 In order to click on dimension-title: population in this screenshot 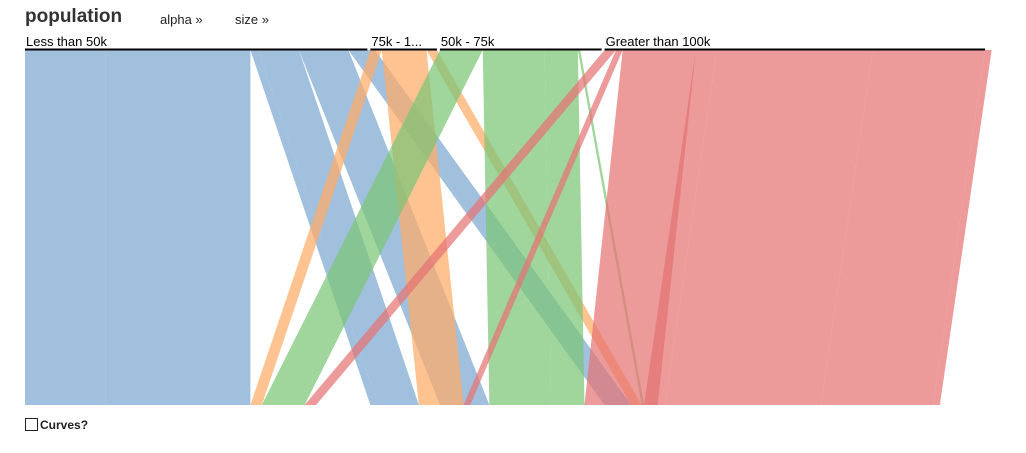, I will do `click(74, 16)`.